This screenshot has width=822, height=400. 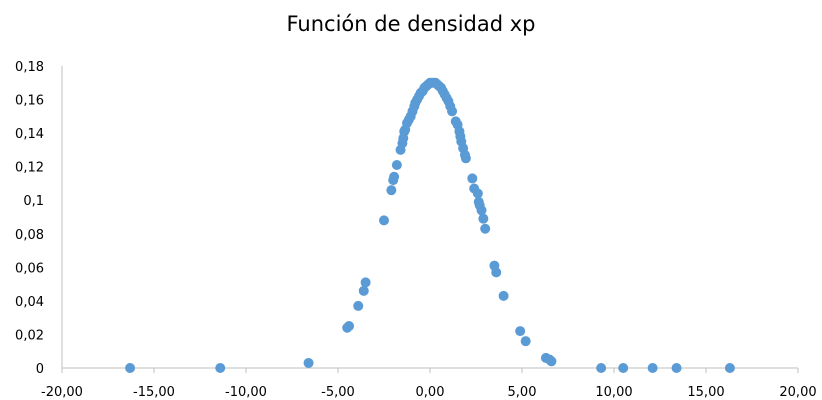 What do you see at coordinates (62, 392) in the screenshot?
I see `x-tick-label: -20,00` at bounding box center [62, 392].